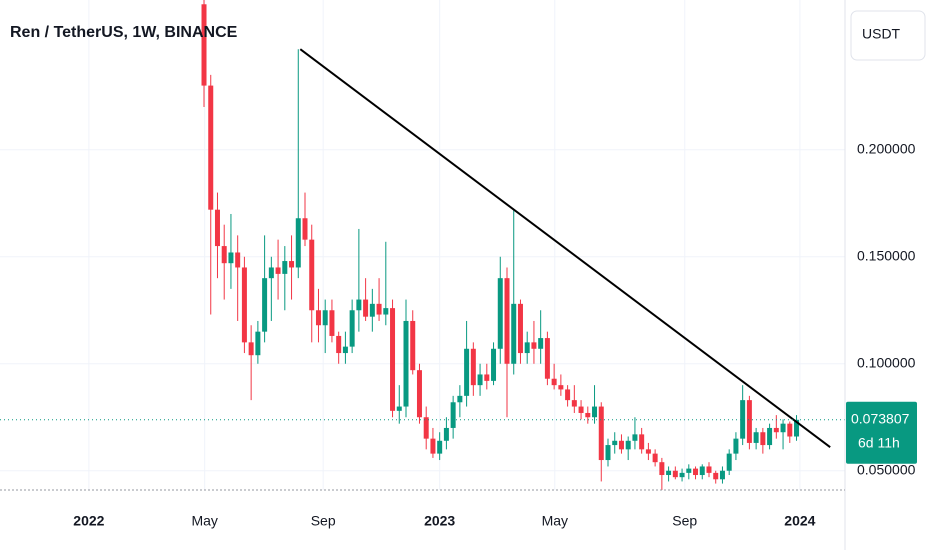 The height and width of the screenshot is (550, 932). What do you see at coordinates (879, 443) in the screenshot?
I see `countdown-label: 6d 11h` at bounding box center [879, 443].